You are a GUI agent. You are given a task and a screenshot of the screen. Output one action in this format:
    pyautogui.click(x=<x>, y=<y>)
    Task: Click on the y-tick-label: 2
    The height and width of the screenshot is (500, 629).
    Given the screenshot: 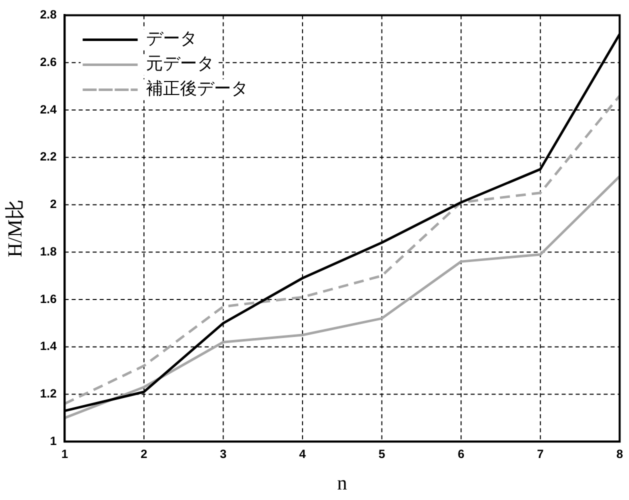 What is the action you would take?
    pyautogui.click(x=53, y=204)
    